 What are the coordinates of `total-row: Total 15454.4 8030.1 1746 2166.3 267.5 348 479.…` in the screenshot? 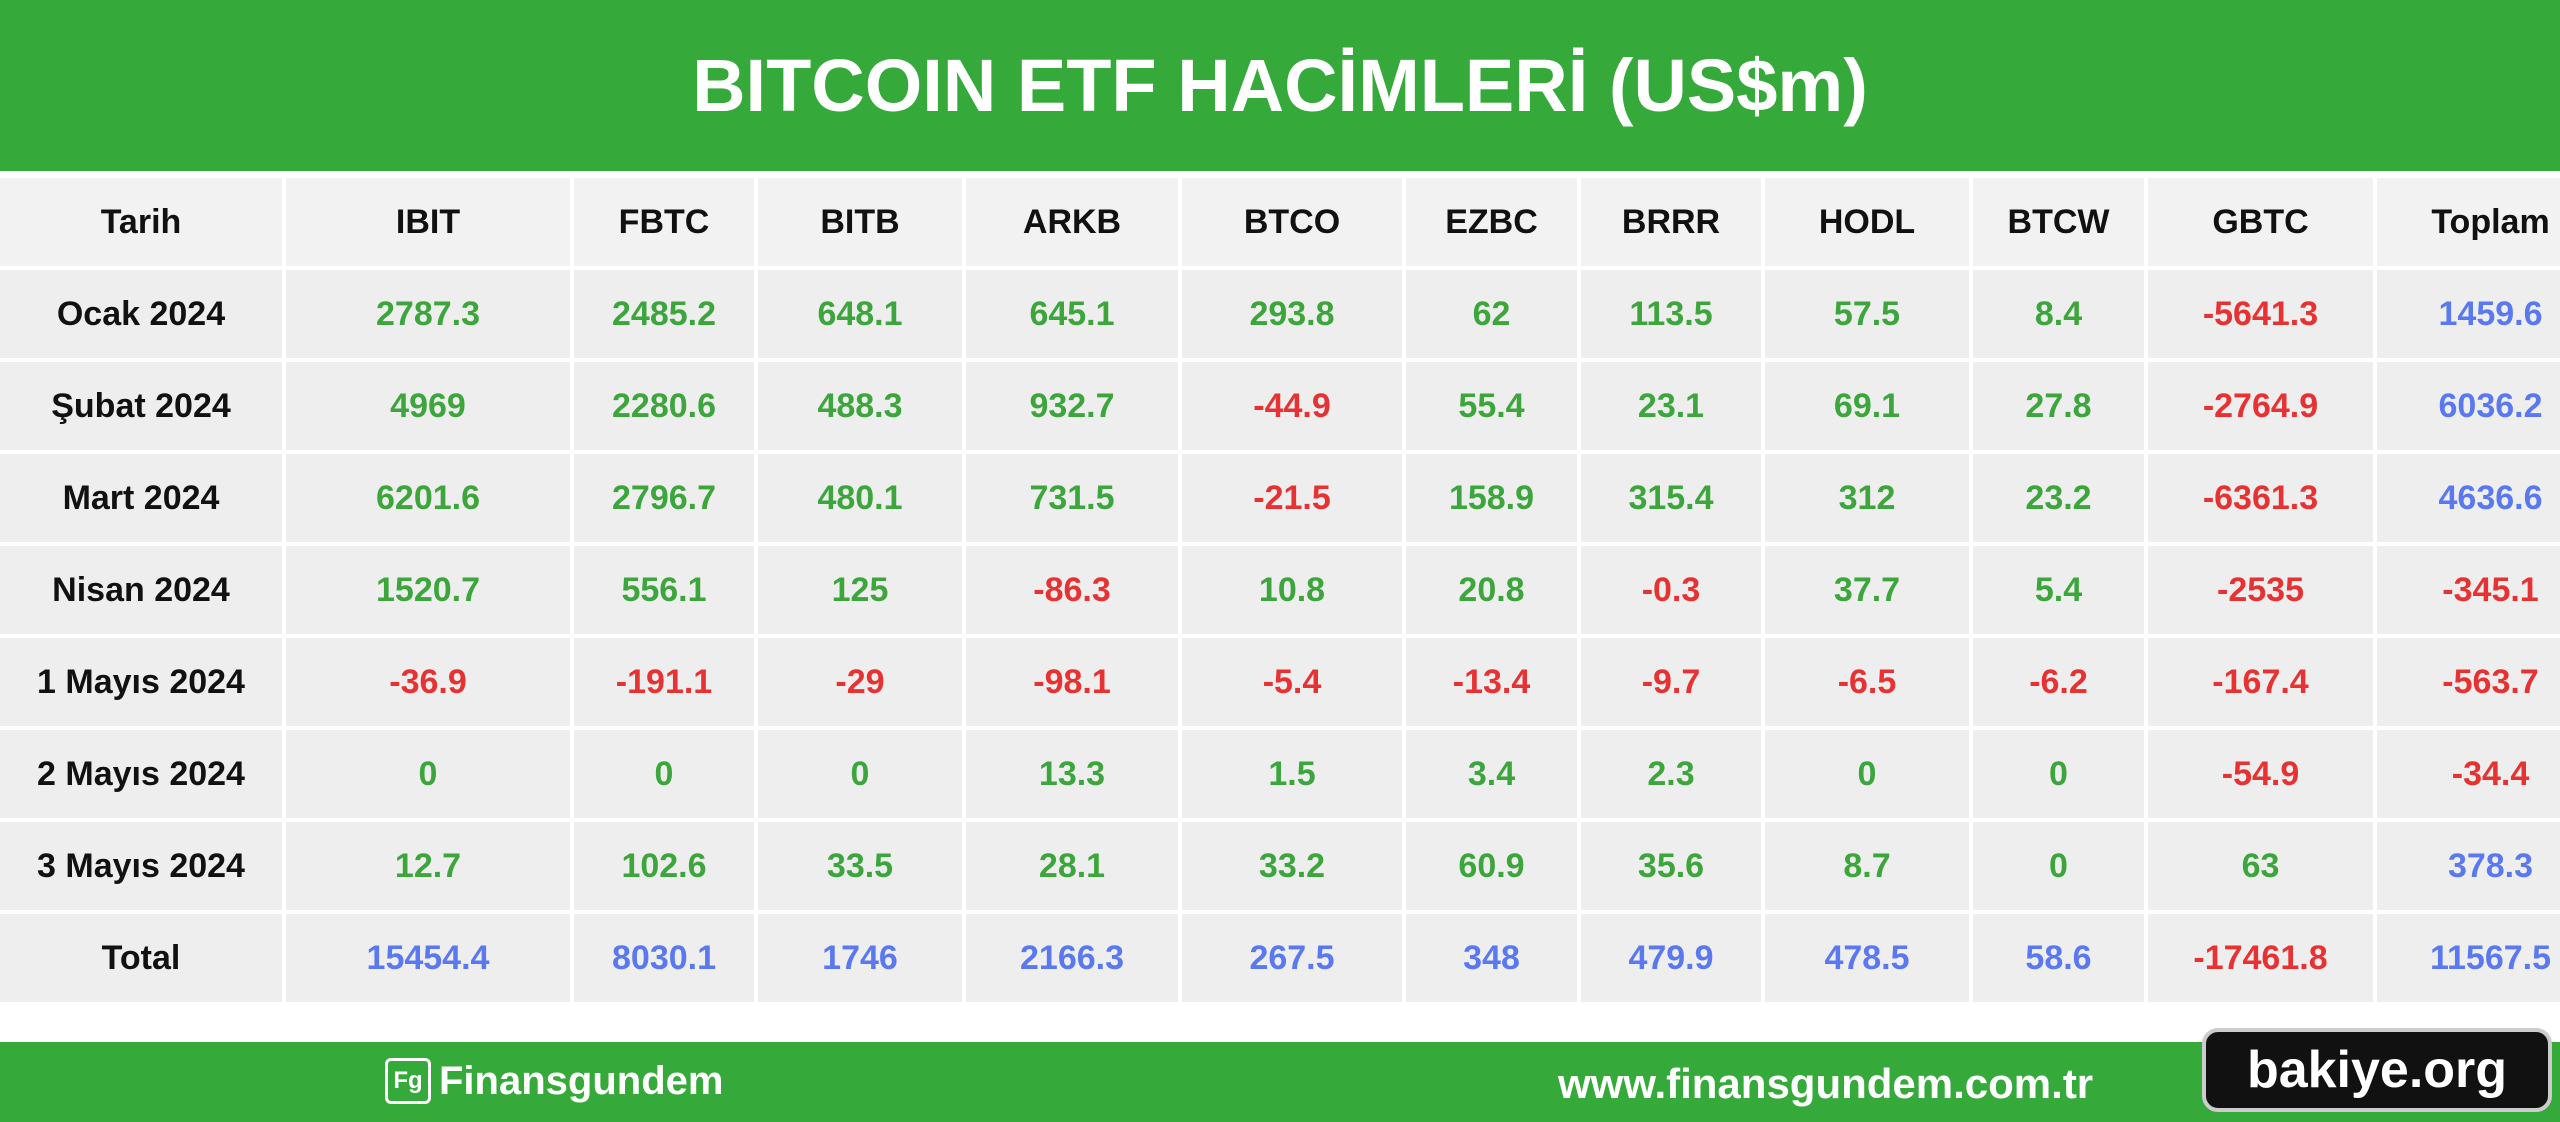 It's located at (1280, 958).